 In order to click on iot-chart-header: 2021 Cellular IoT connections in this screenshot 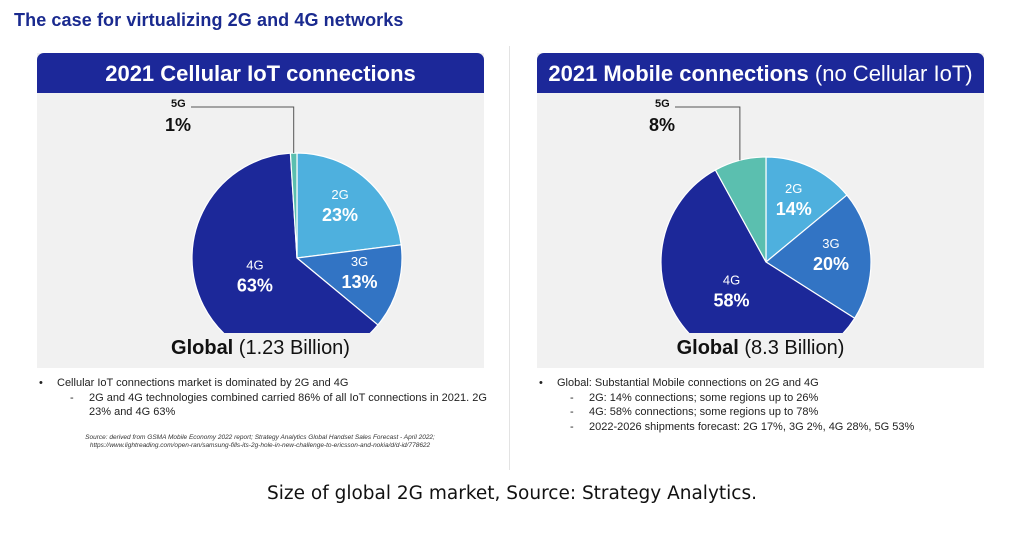, I will do `click(260, 73)`.